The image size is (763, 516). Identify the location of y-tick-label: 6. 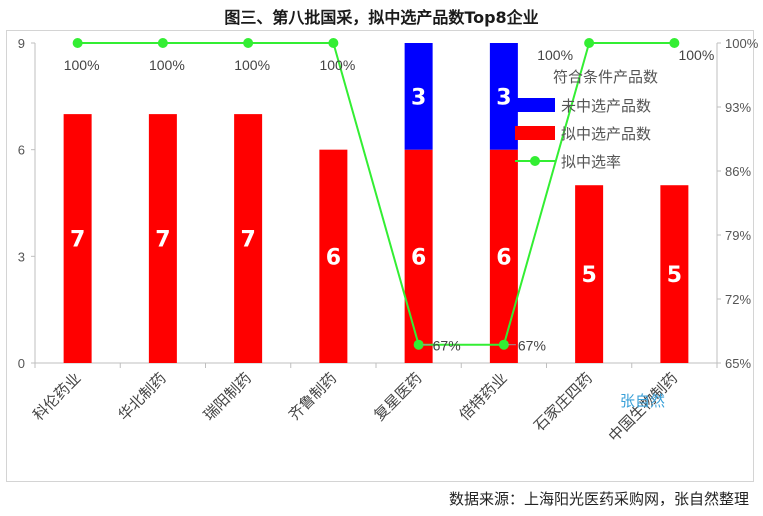
(21, 150).